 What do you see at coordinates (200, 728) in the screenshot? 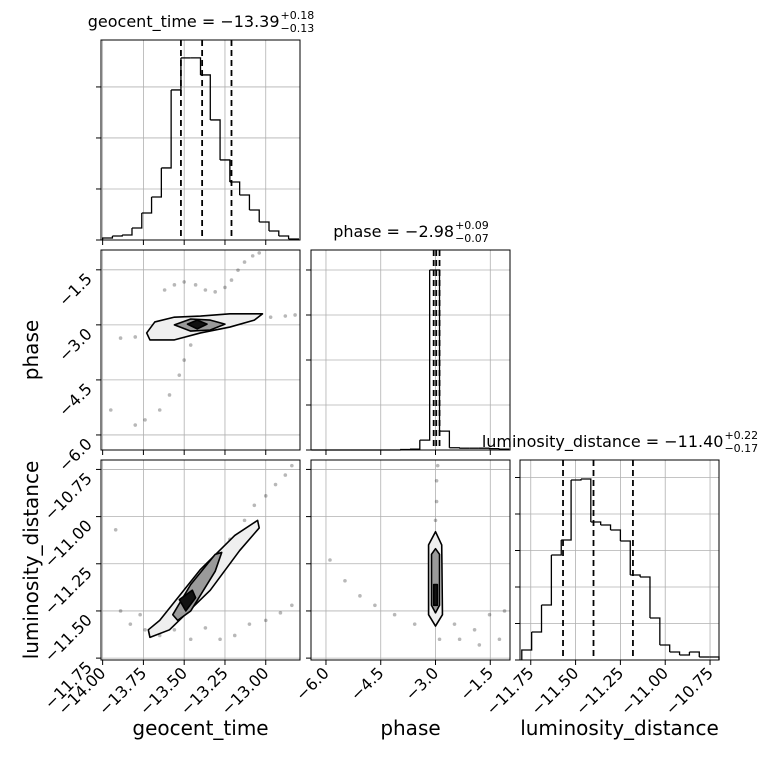
I see `x-axis-label: geocent_time` at bounding box center [200, 728].